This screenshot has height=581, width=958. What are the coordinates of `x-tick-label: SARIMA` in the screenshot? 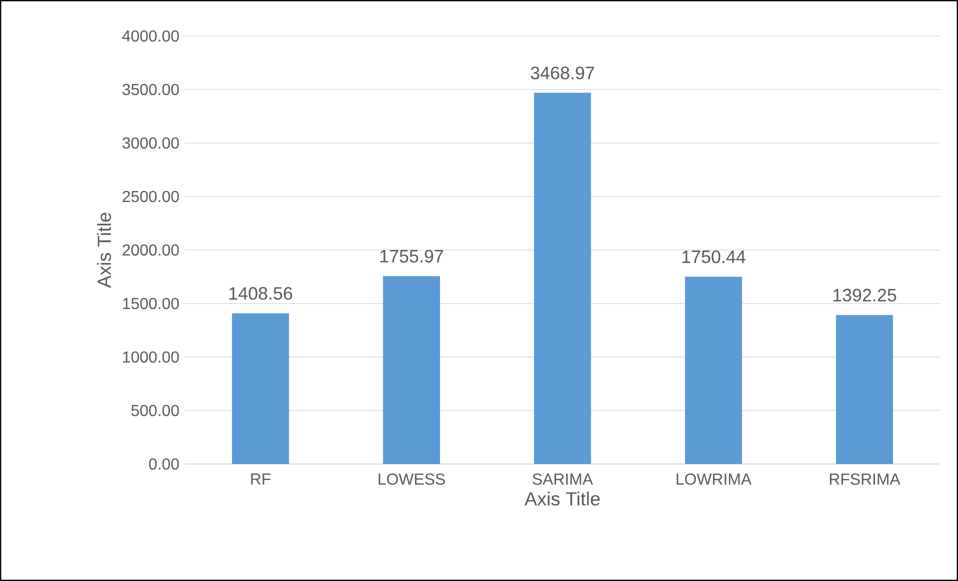 It's located at (563, 479).